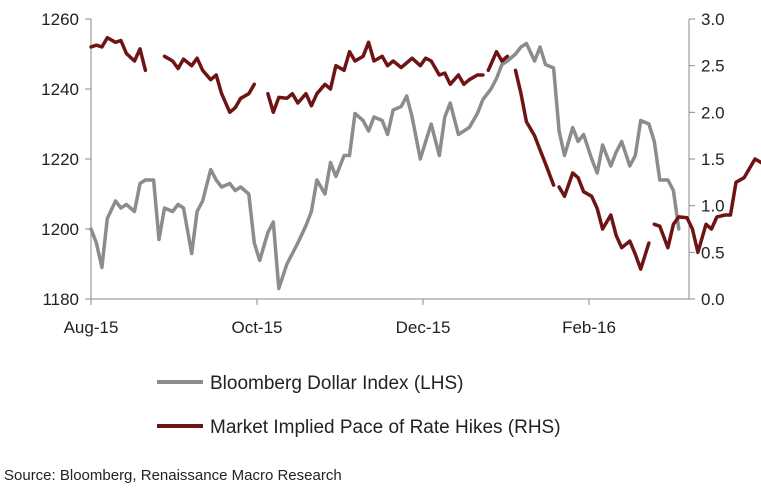 This screenshot has height=489, width=761. What do you see at coordinates (336, 383) in the screenshot?
I see `legend-label: Bloomberg Dollar Index (LHS)` at bounding box center [336, 383].